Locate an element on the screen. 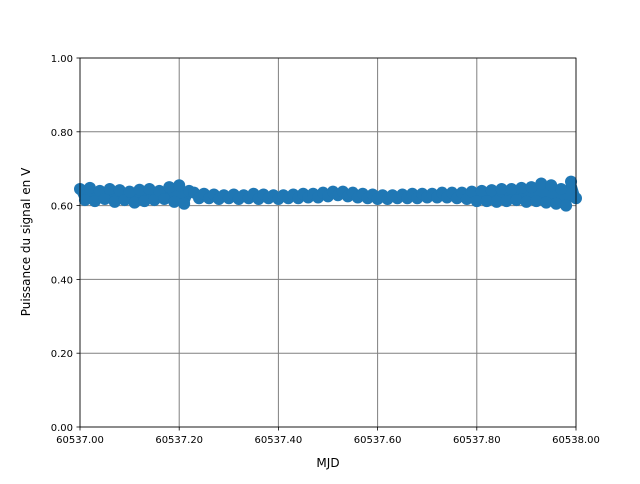 Image resolution: width=640 pixels, height=484 pixels. x-tick-label: 60538.00 is located at coordinates (576, 440).